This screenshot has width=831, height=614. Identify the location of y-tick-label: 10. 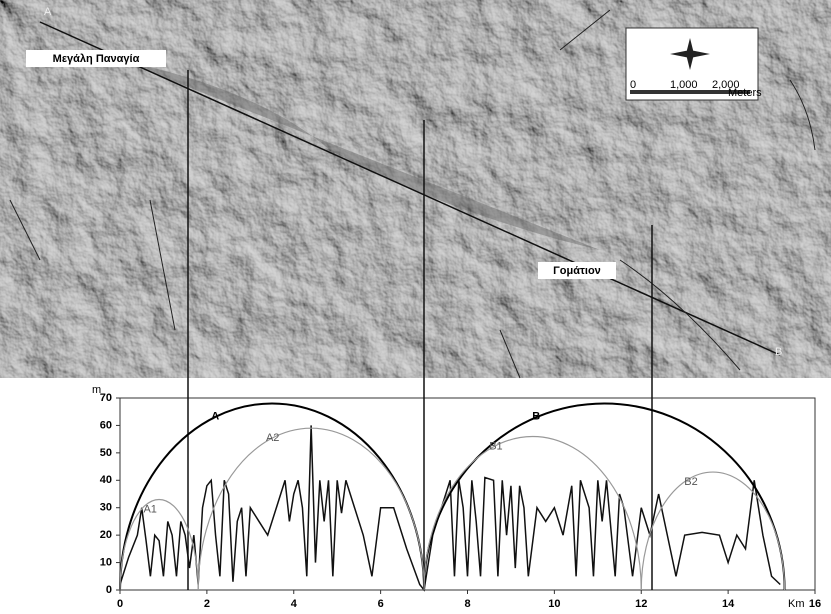
(106, 562).